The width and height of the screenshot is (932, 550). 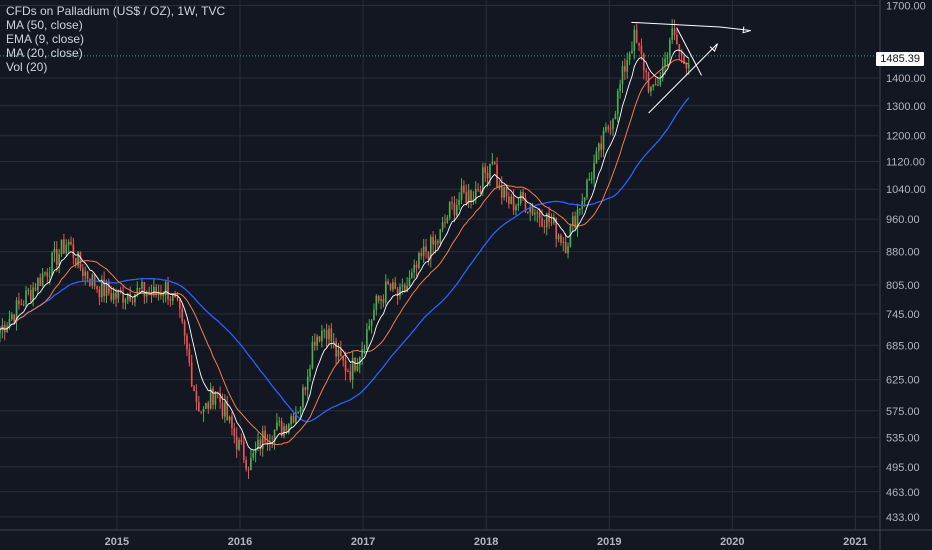 What do you see at coordinates (906, 6) in the screenshot?
I see `y-tick-label: 1700.00` at bounding box center [906, 6].